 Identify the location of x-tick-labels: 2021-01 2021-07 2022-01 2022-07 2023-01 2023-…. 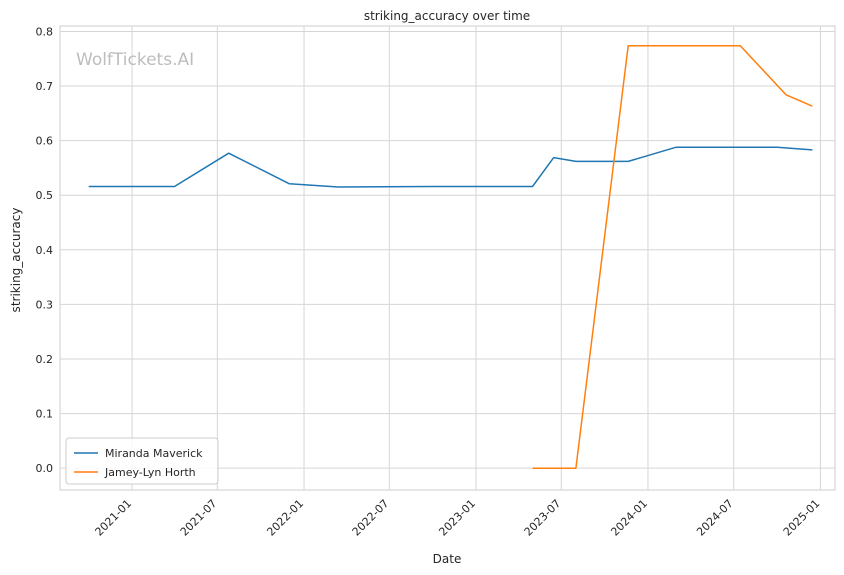
(458, 518).